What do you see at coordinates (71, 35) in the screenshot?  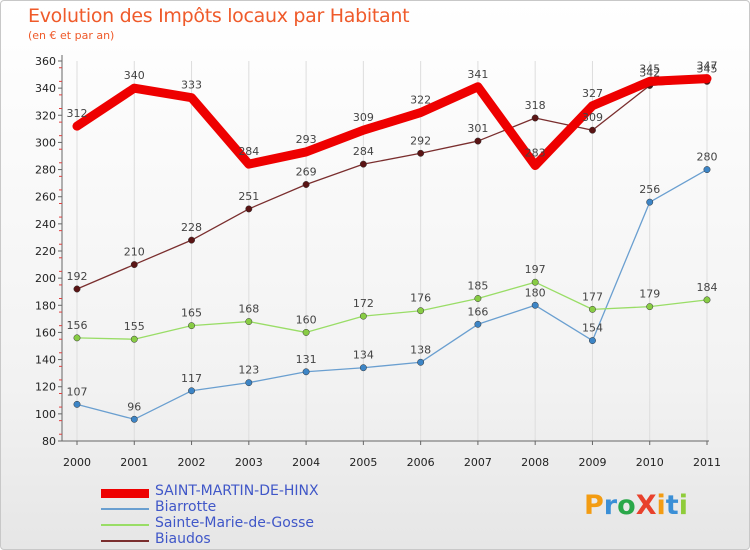 I see `chart-subtitle: (en € et par an)` at bounding box center [71, 35].